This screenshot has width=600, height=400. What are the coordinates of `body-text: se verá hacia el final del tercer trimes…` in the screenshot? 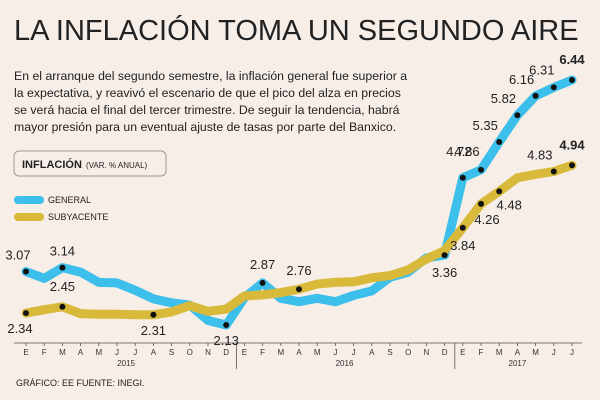 It's located at (207, 110).